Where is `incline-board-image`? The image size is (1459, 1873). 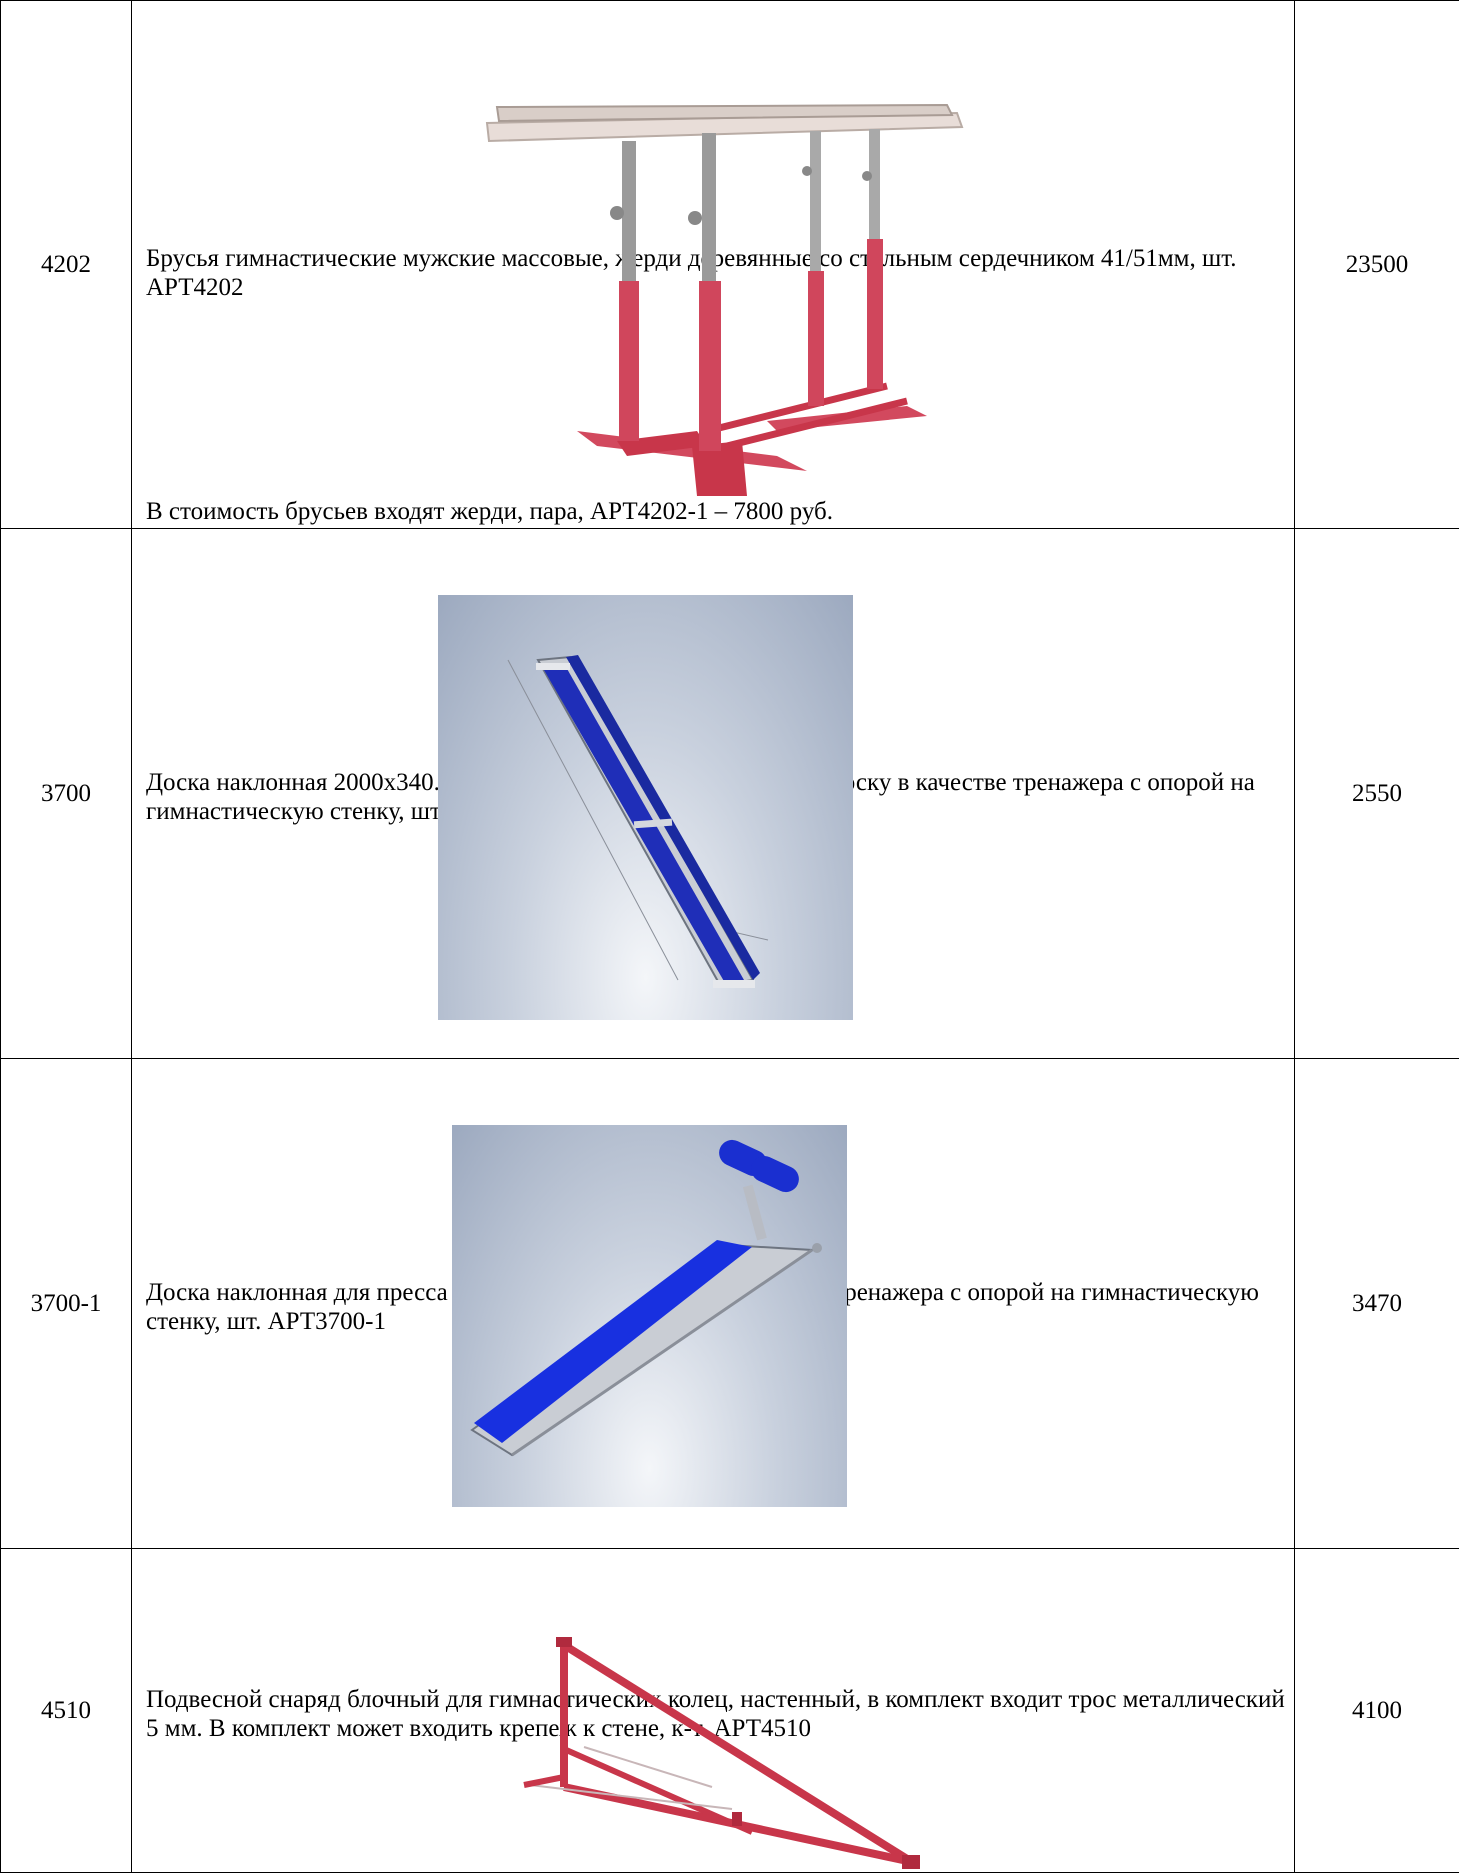
incline-board-image is located at coordinates (645, 807).